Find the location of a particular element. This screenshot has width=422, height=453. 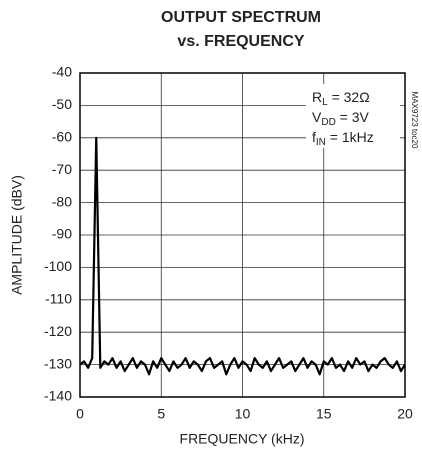

annotation-box is located at coordinates (353, 116).